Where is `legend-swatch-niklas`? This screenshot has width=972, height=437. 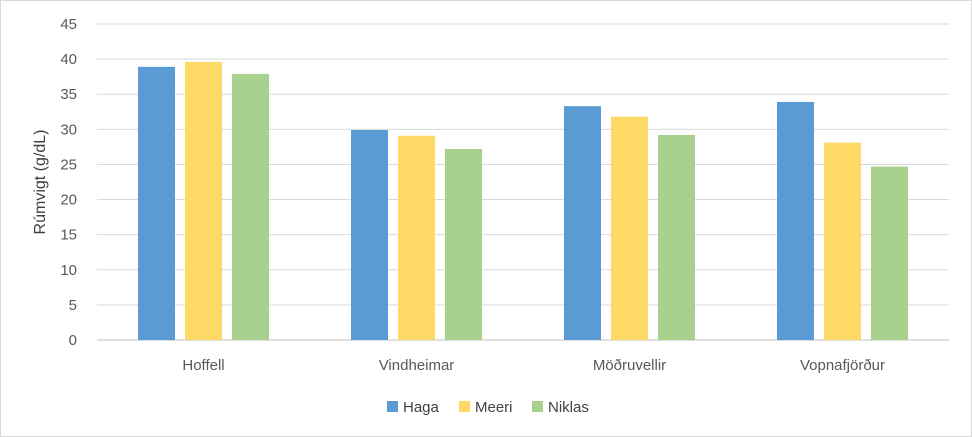 legend-swatch-niklas is located at coordinates (537, 406).